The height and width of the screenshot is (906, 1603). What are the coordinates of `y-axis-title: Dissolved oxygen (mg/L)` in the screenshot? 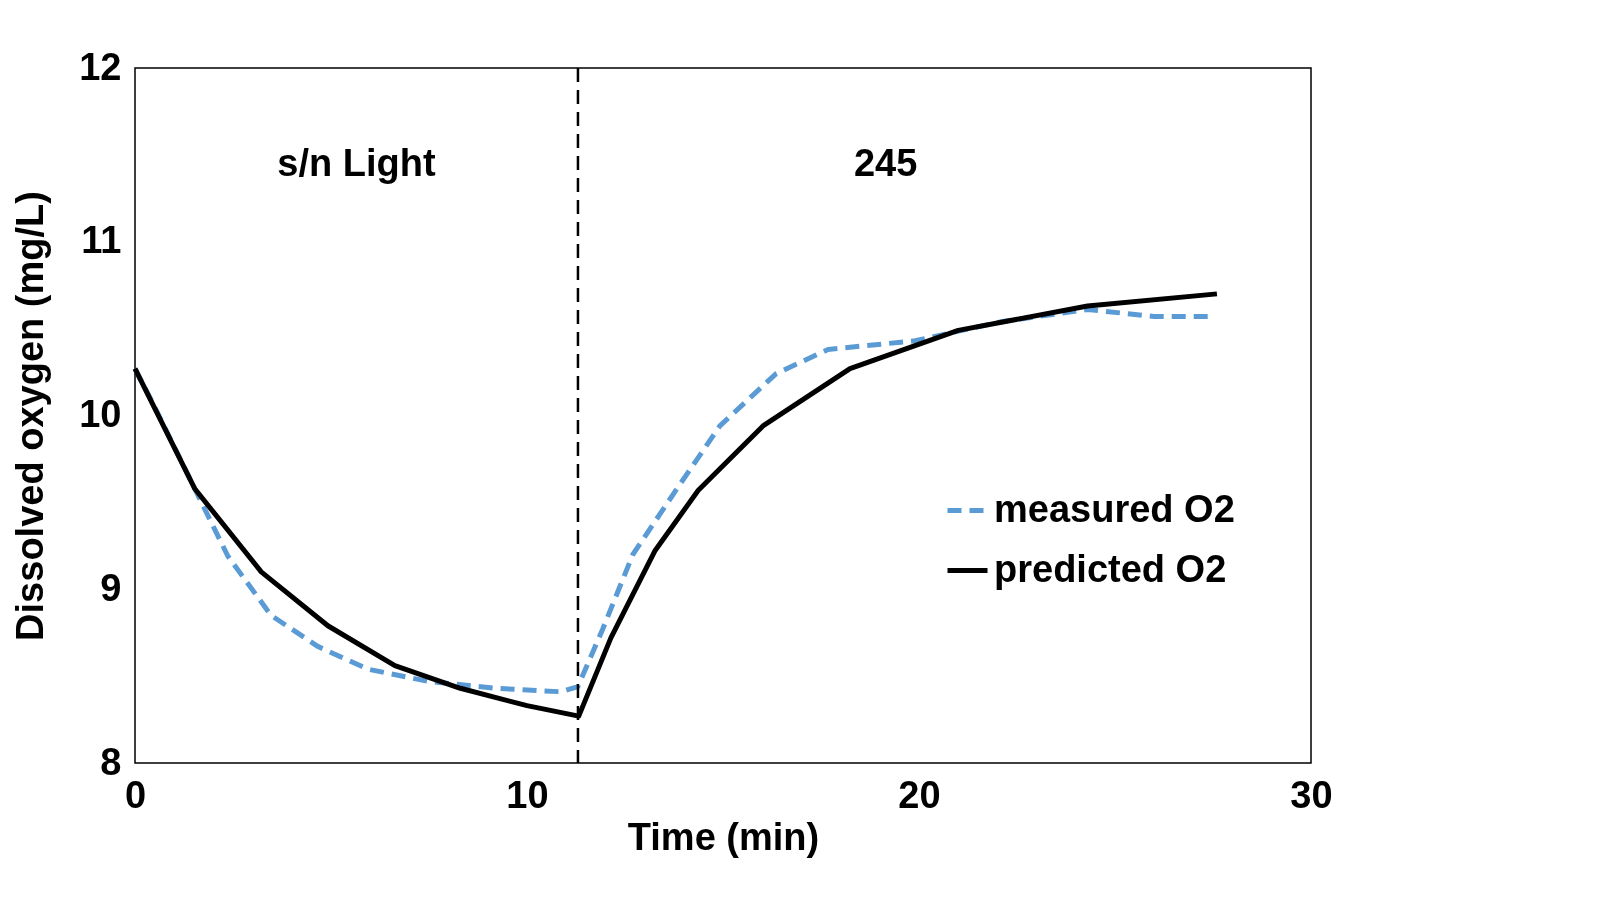 It's located at (30, 416).